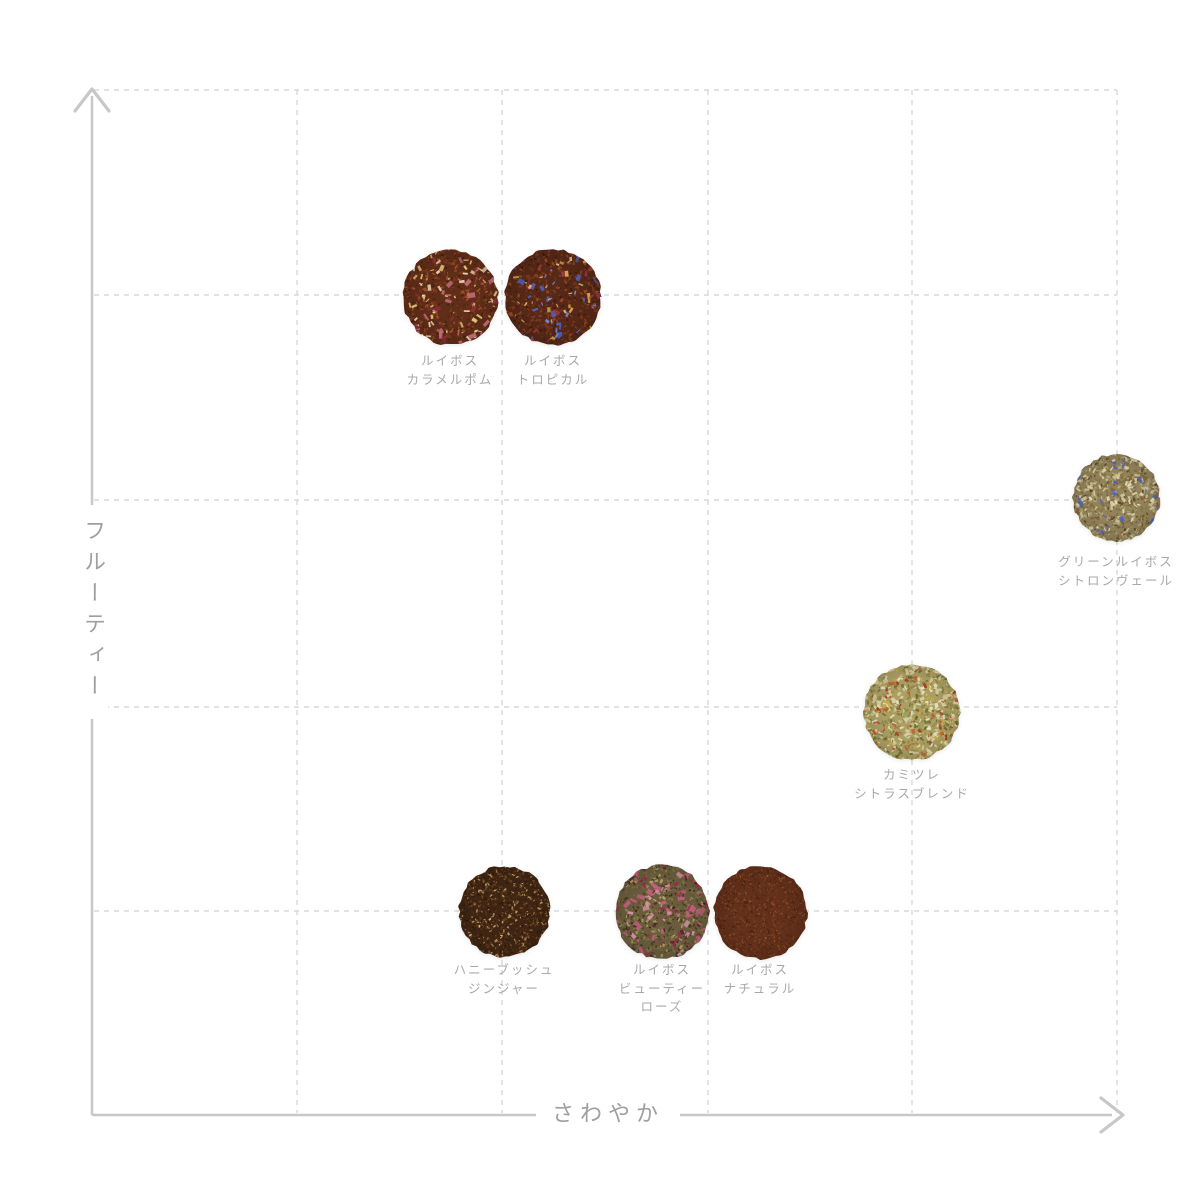  Describe the element at coordinates (912, 712) in the screenshot. I see `tea-photo-camomile-citrus-blend` at that location.